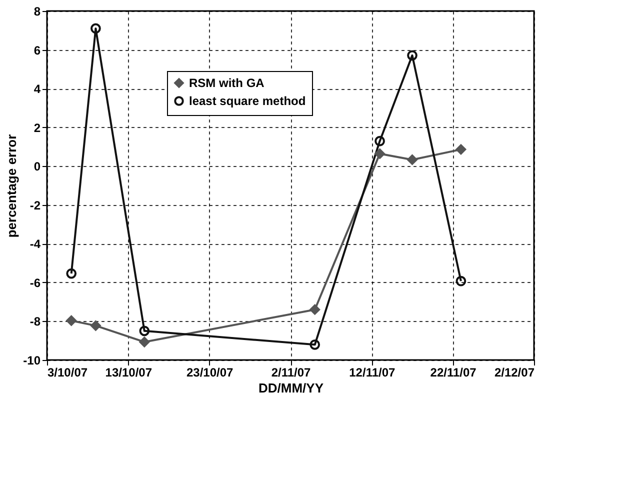  What do you see at coordinates (35, 321) in the screenshot?
I see `y-tick-label: -8` at bounding box center [35, 321].